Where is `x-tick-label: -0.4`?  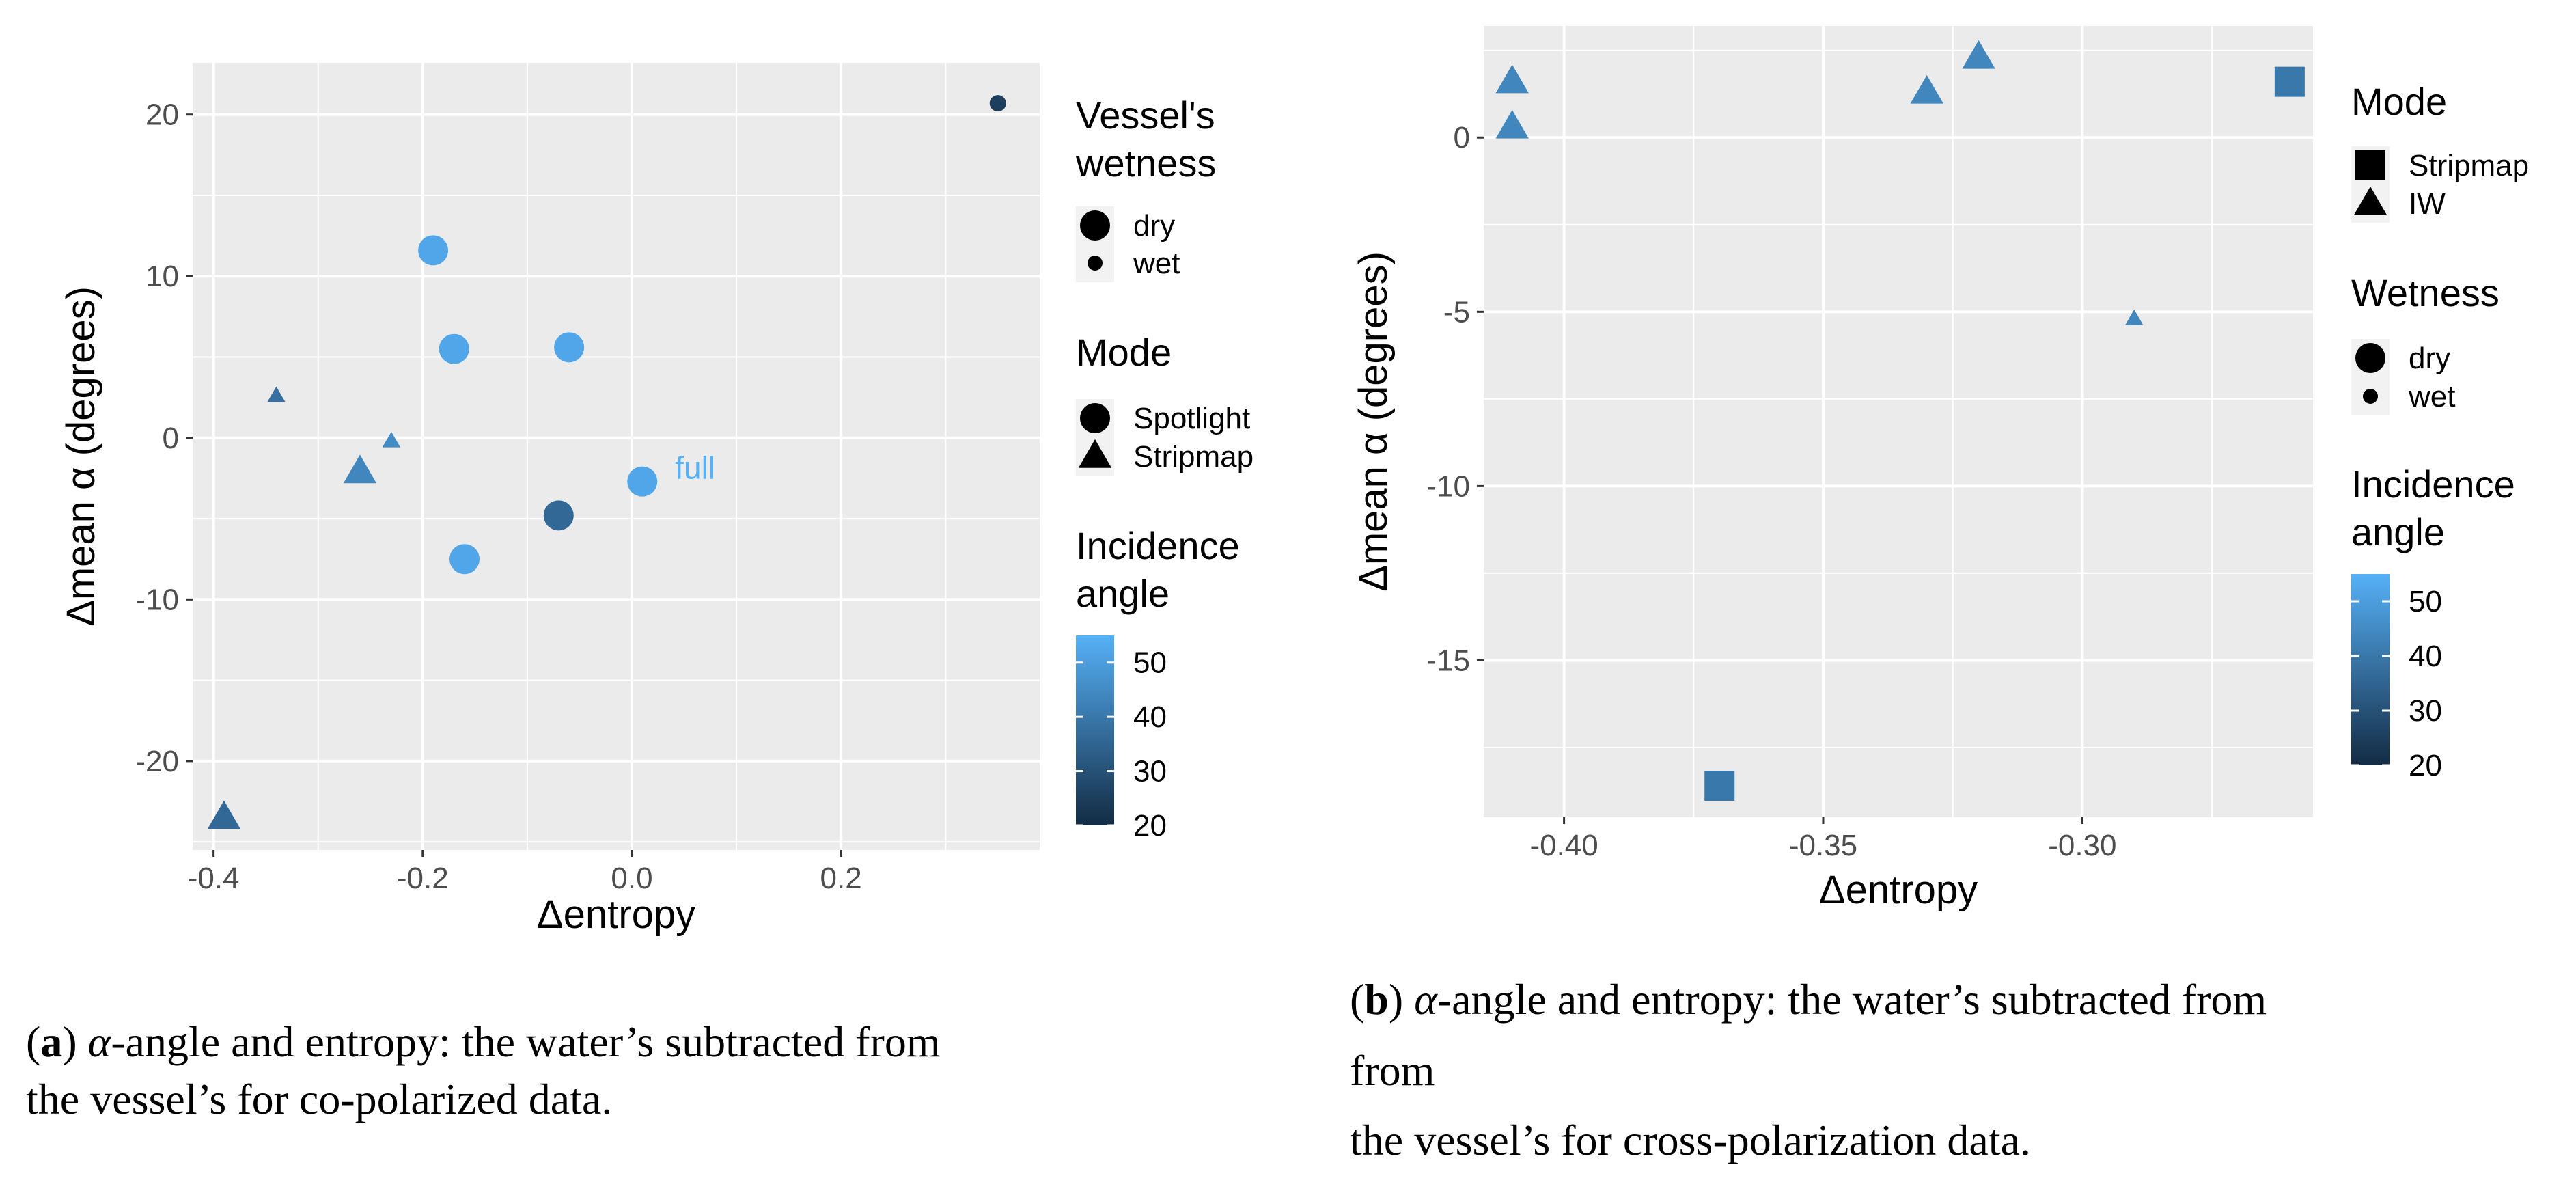
x-tick-label: -0.4 is located at coordinates (214, 878).